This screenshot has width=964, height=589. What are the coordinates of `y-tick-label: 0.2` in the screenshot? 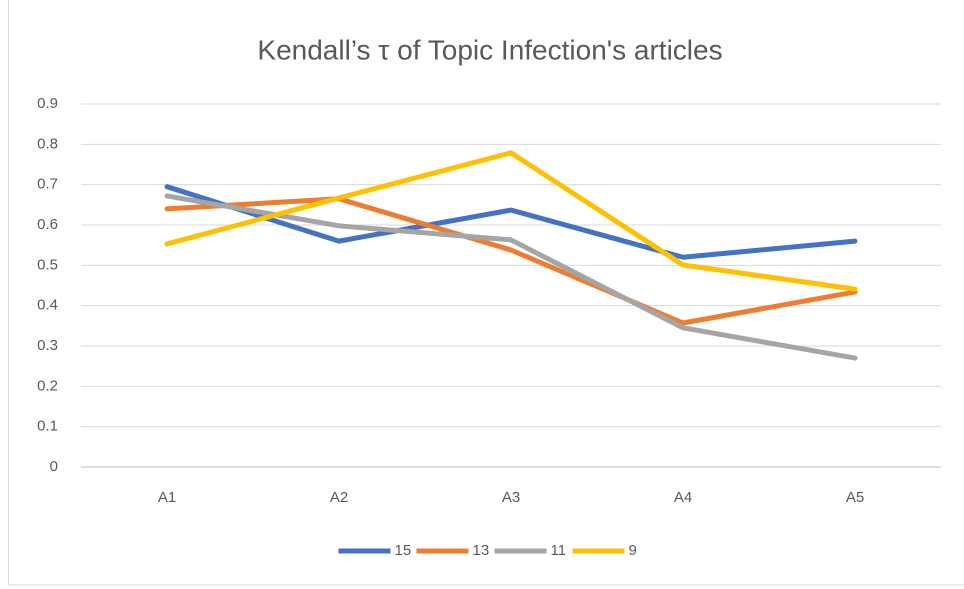 It's located at (47, 385).